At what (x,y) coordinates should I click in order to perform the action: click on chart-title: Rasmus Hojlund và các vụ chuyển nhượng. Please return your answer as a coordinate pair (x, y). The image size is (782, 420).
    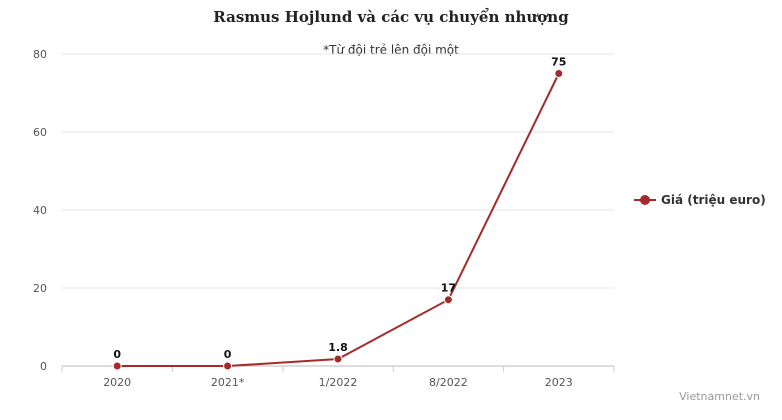
    Looking at the image, I should click on (391, 17).